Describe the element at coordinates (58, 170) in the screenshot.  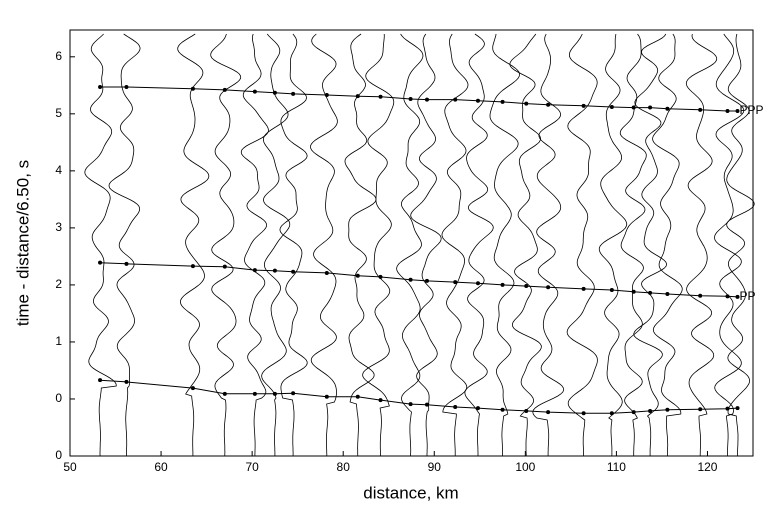
I see `y-tick-label: 4` at that location.